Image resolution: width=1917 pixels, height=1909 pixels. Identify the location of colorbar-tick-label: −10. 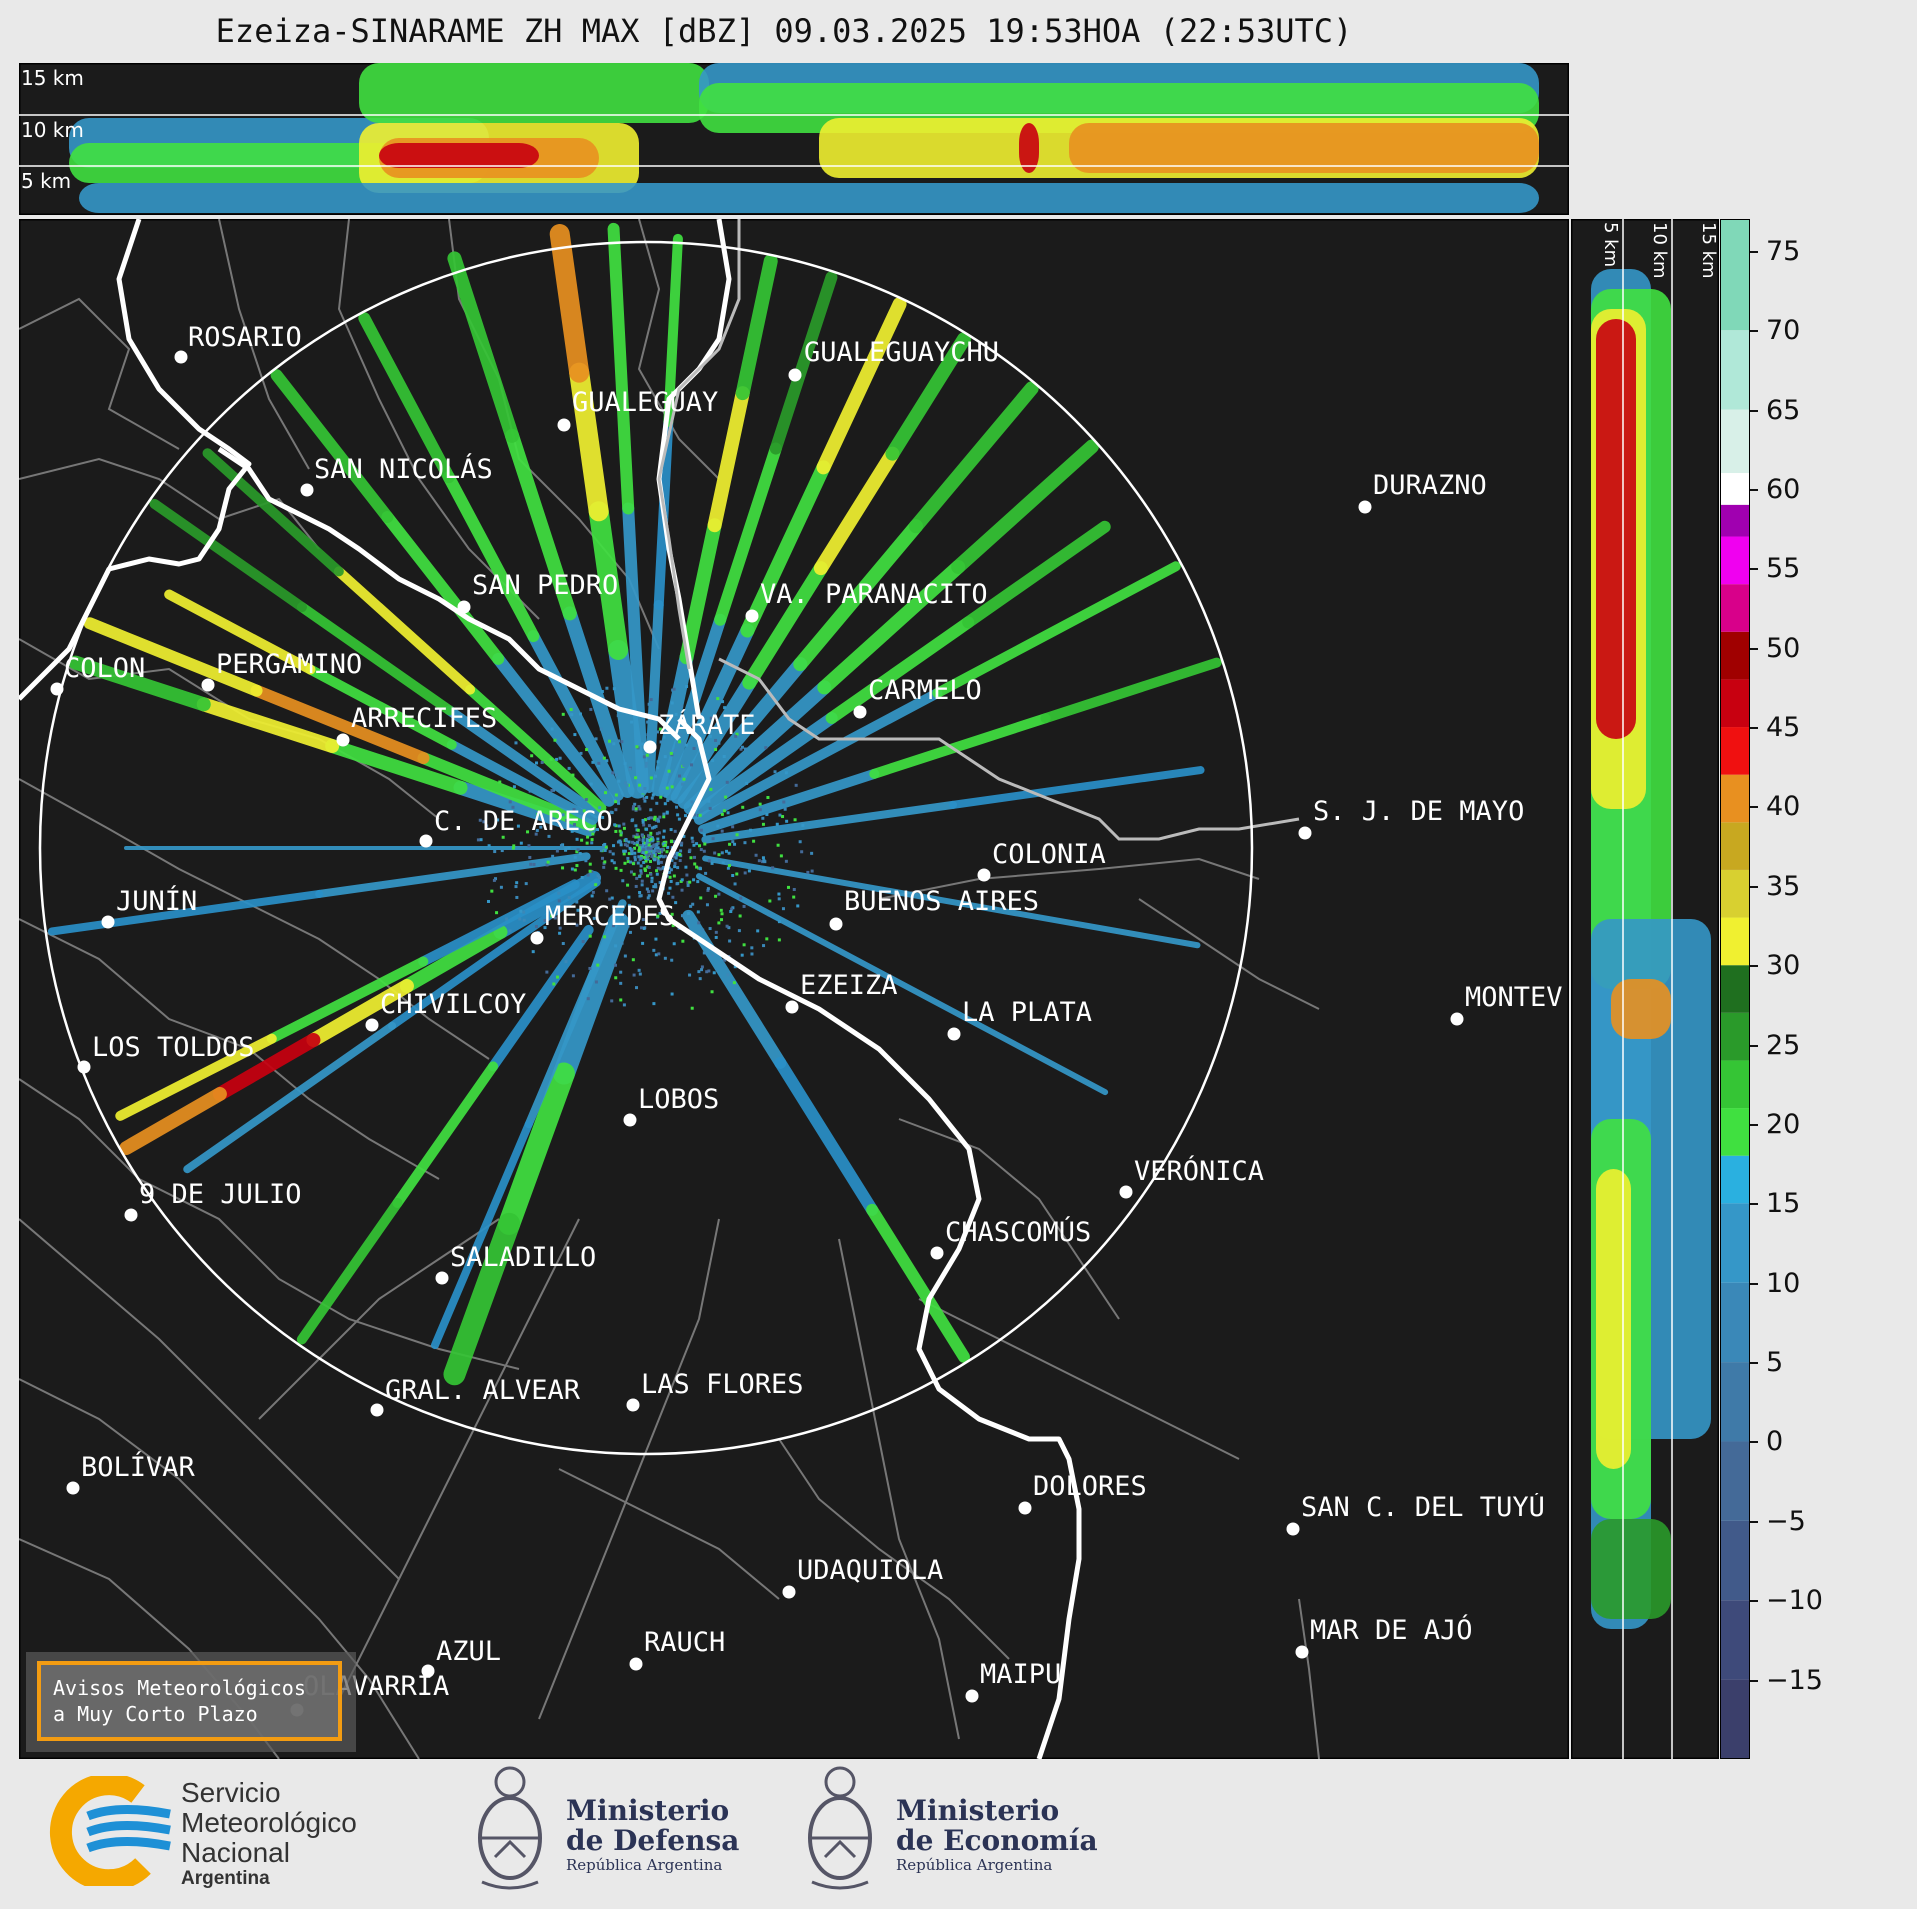
(1830, 1600).